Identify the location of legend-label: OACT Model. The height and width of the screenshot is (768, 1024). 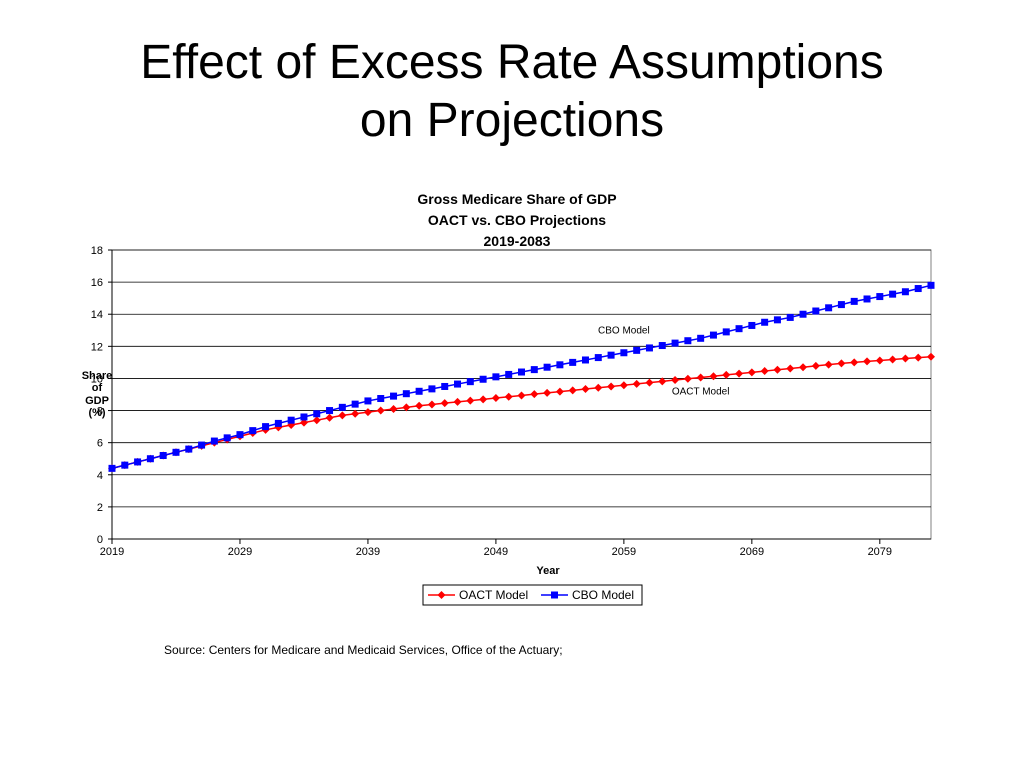
(493, 595).